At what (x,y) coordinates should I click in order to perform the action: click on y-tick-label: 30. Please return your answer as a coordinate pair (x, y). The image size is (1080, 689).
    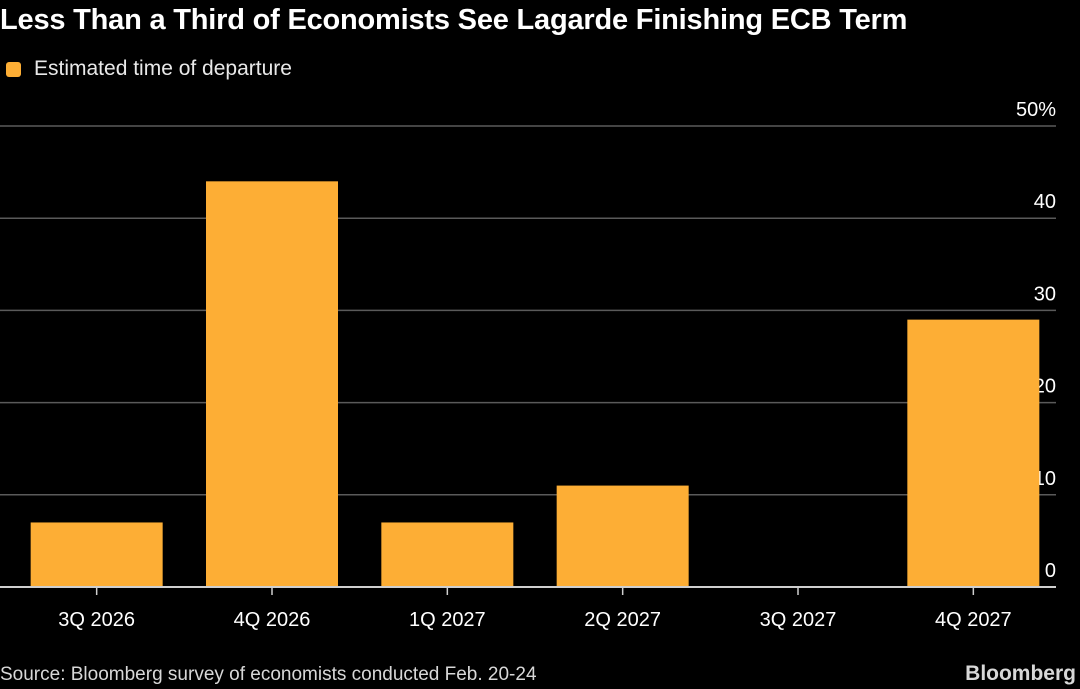
    Looking at the image, I should click on (1045, 294).